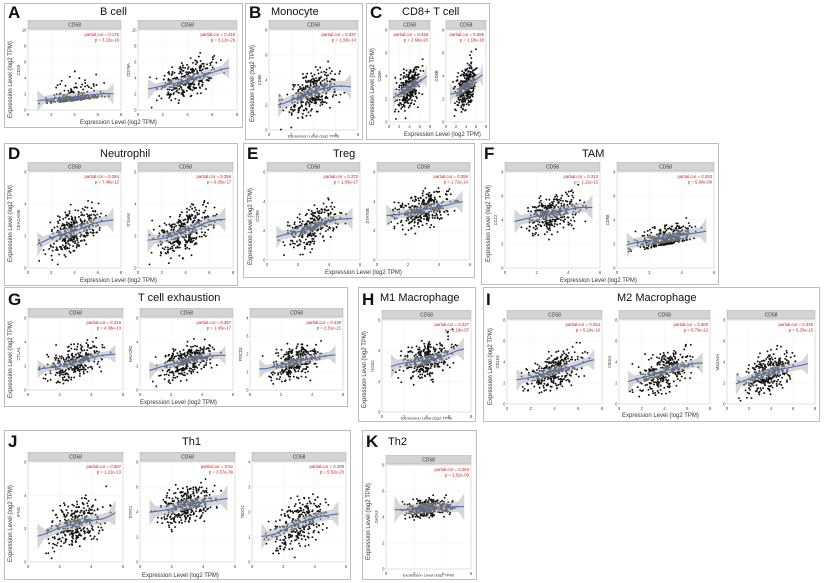 This screenshot has height=583, width=824. I want to click on y-axis-label-A: Expression Level (log2 TPM), so click(11, 79).